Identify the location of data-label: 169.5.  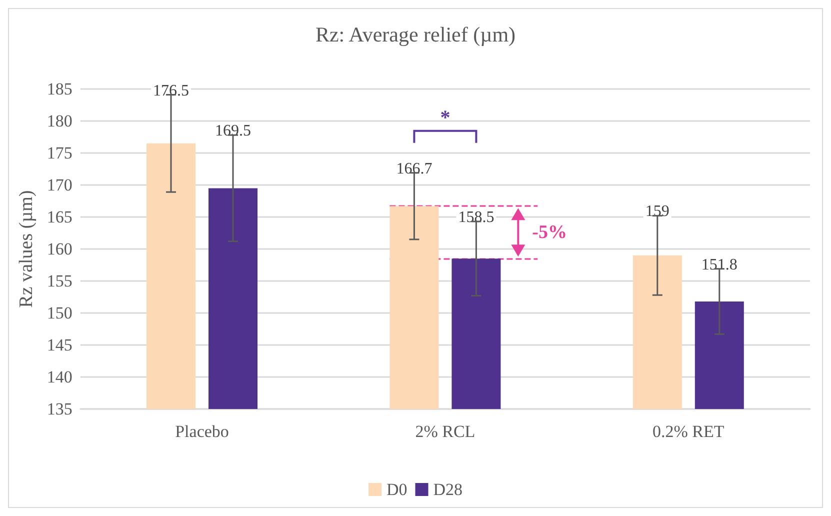
(233, 131).